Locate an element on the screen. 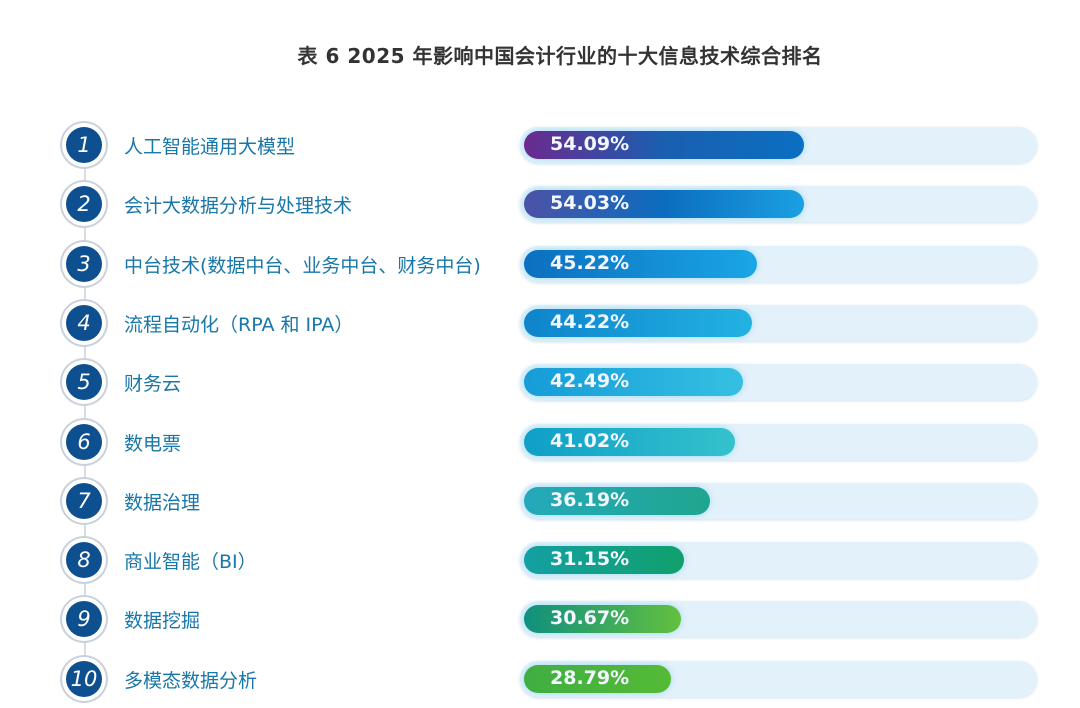 This screenshot has height=708, width=1080. data-label: 36.19% is located at coordinates (590, 499).